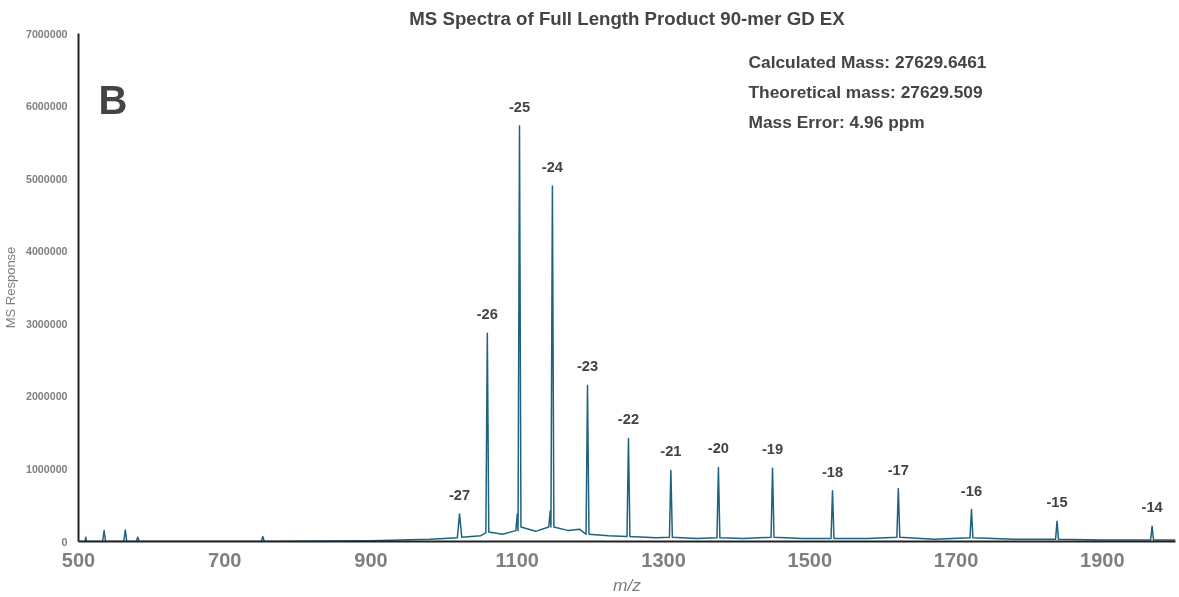 This screenshot has width=1179, height=597. What do you see at coordinates (64, 541) in the screenshot?
I see `y-tick-label: 0` at bounding box center [64, 541].